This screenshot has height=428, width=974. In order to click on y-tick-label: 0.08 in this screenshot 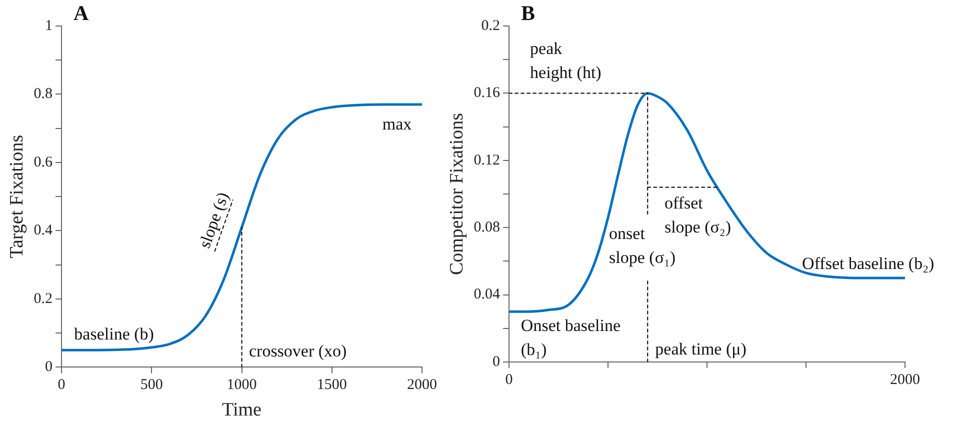, I will do `click(487, 228)`.